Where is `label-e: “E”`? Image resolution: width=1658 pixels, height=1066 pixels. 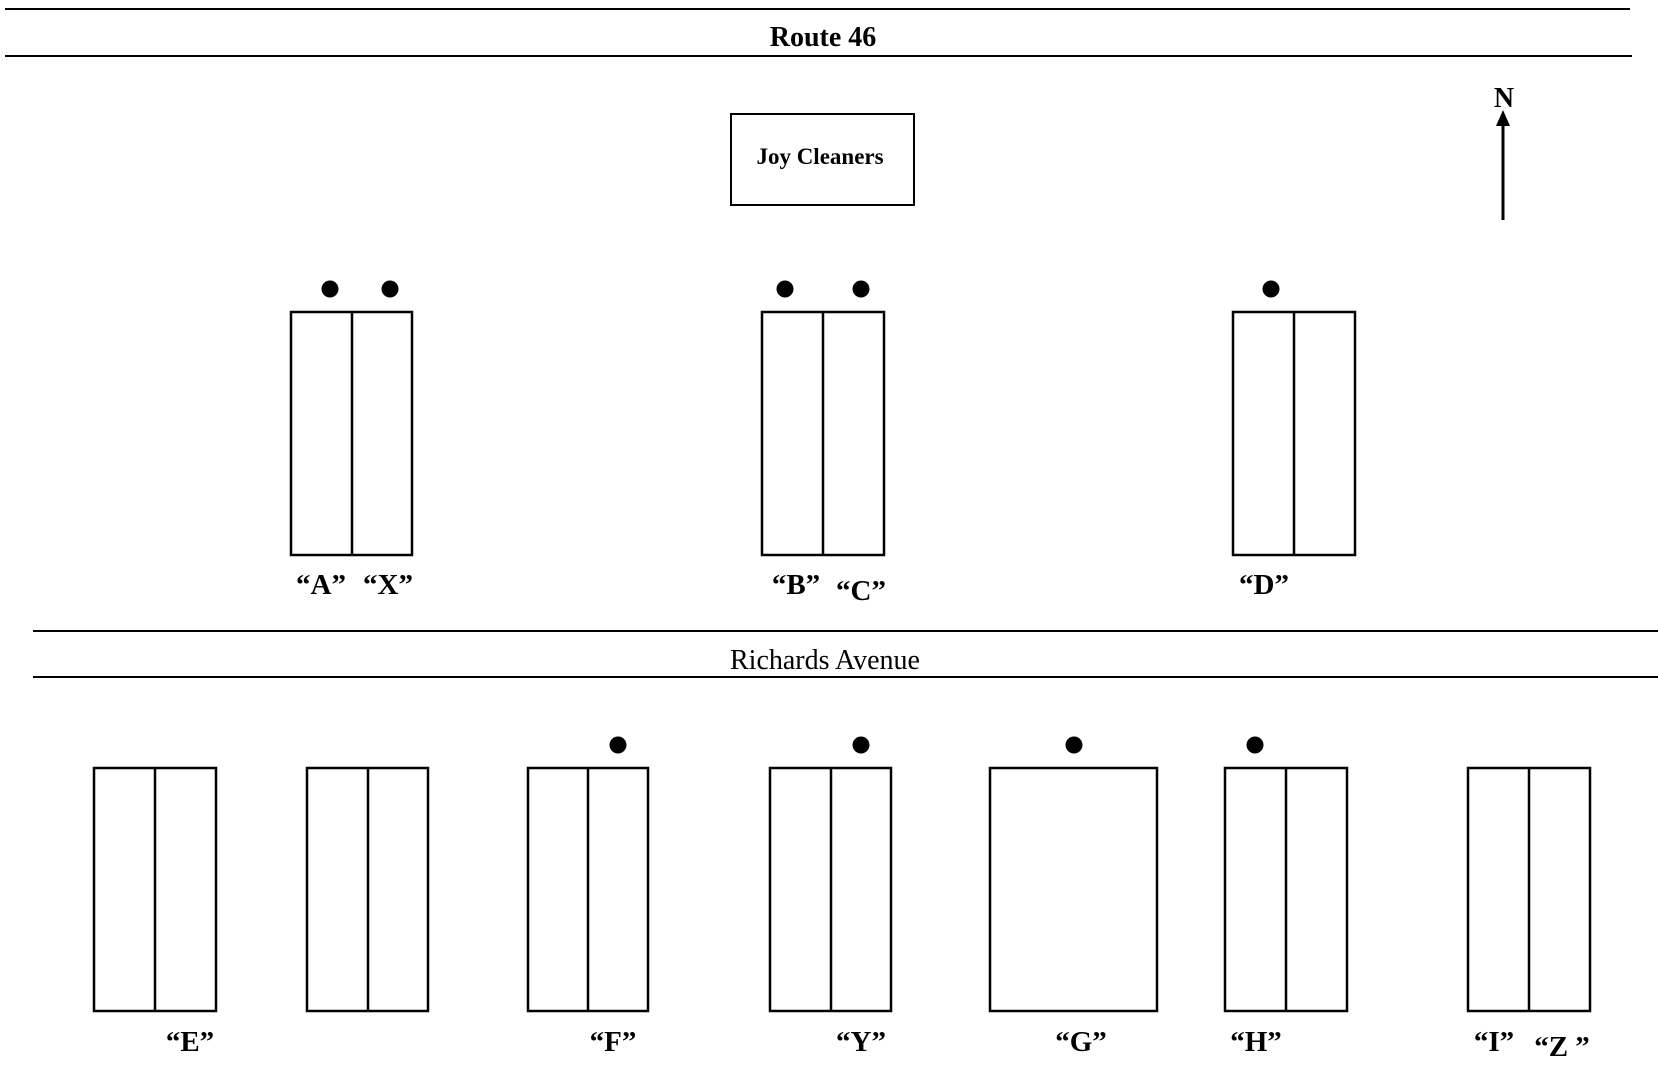
label-e: “E” is located at coordinates (190, 1042).